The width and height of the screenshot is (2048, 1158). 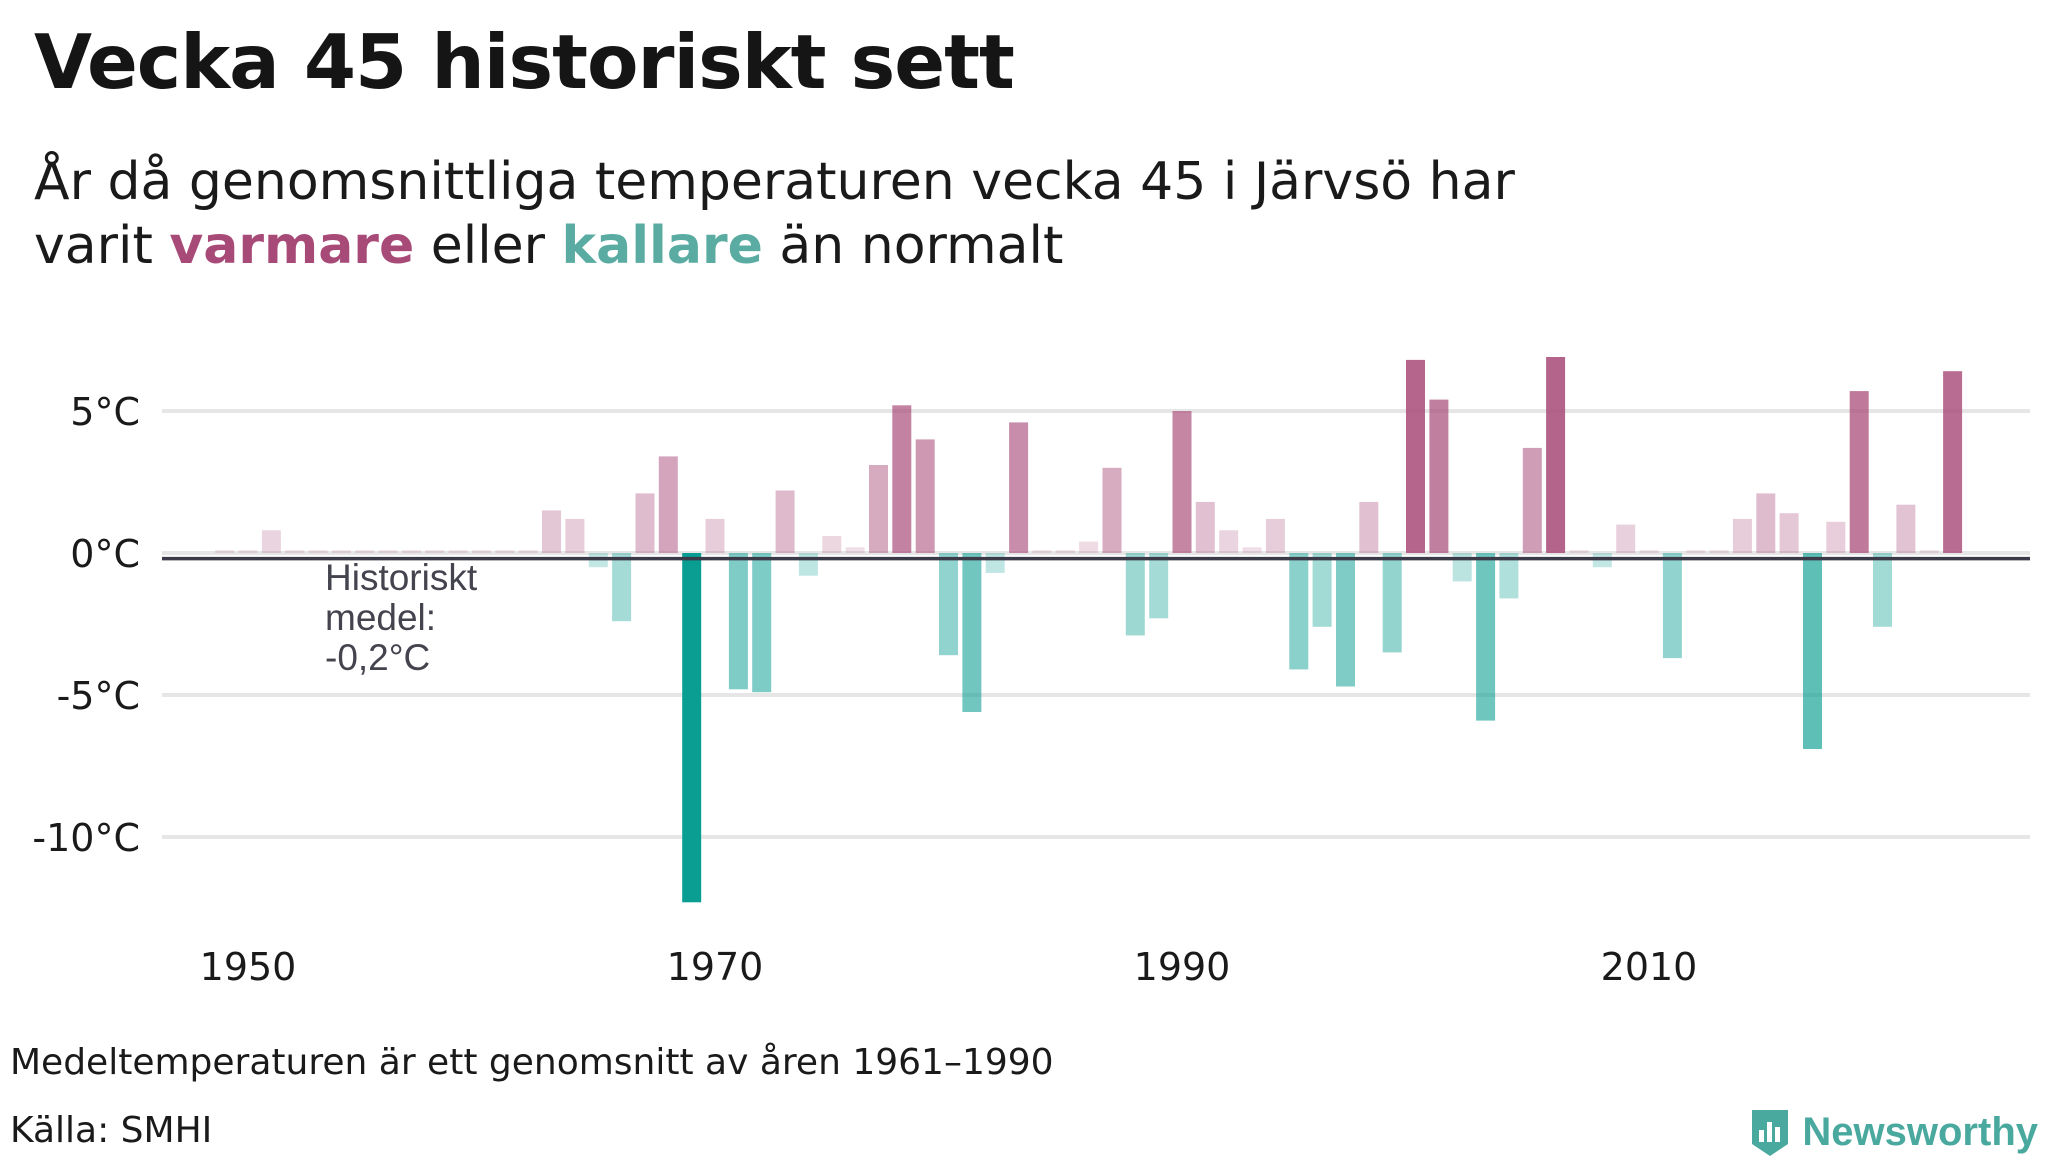 What do you see at coordinates (1135, 594) in the screenshot?
I see `bar-1988` at bounding box center [1135, 594].